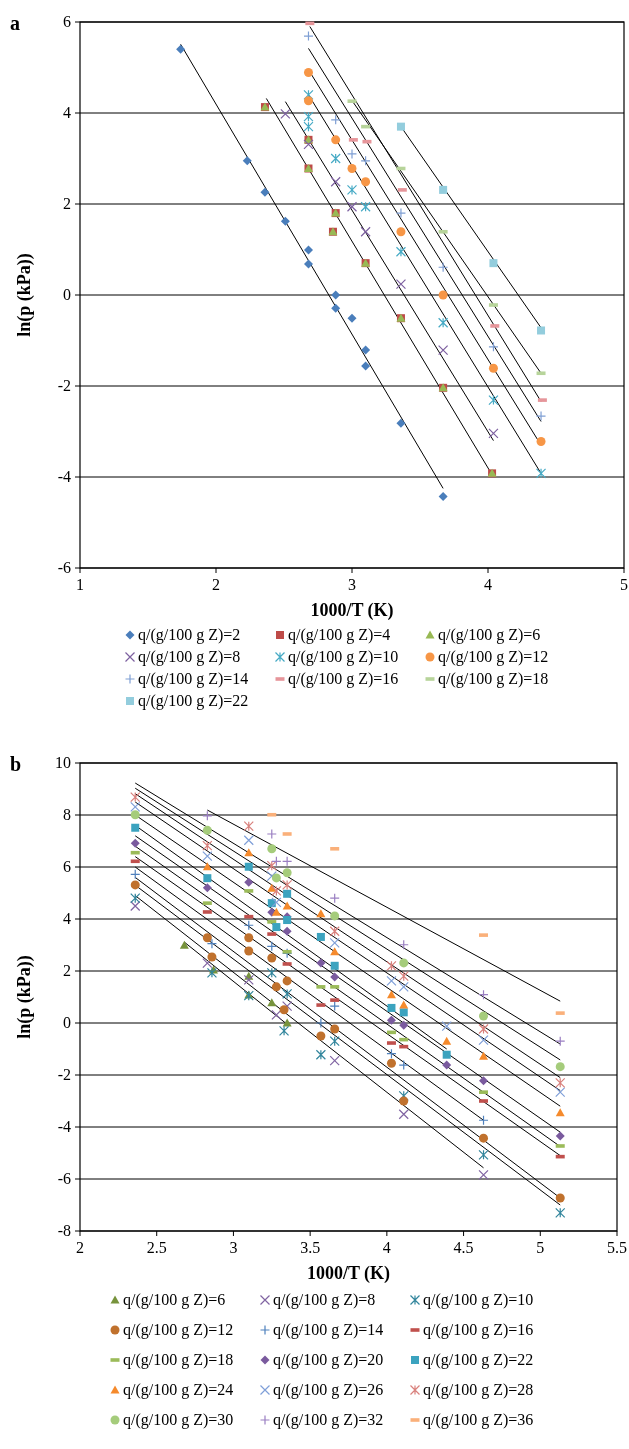  What do you see at coordinates (178, 1420) in the screenshot?
I see `legend-label: q/(g/100 g Z)=30` at bounding box center [178, 1420].